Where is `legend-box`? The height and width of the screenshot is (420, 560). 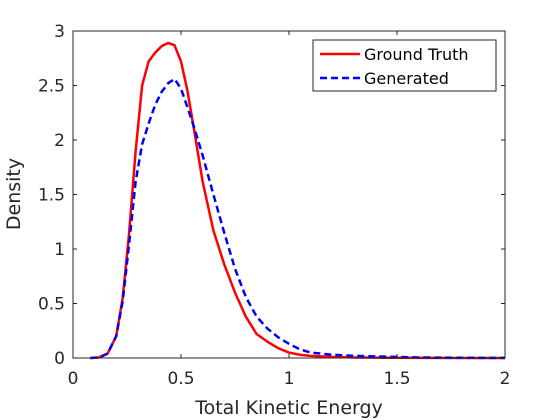 legend-box is located at coordinates (404, 65).